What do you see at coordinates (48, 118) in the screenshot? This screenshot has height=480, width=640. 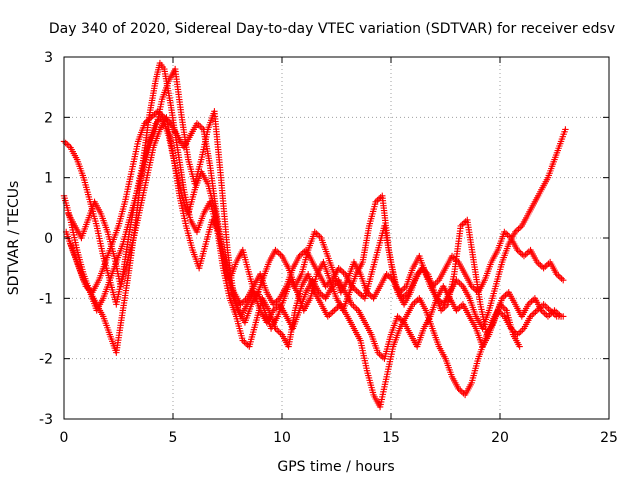 I see `y-tick-label: 2` at bounding box center [48, 118].